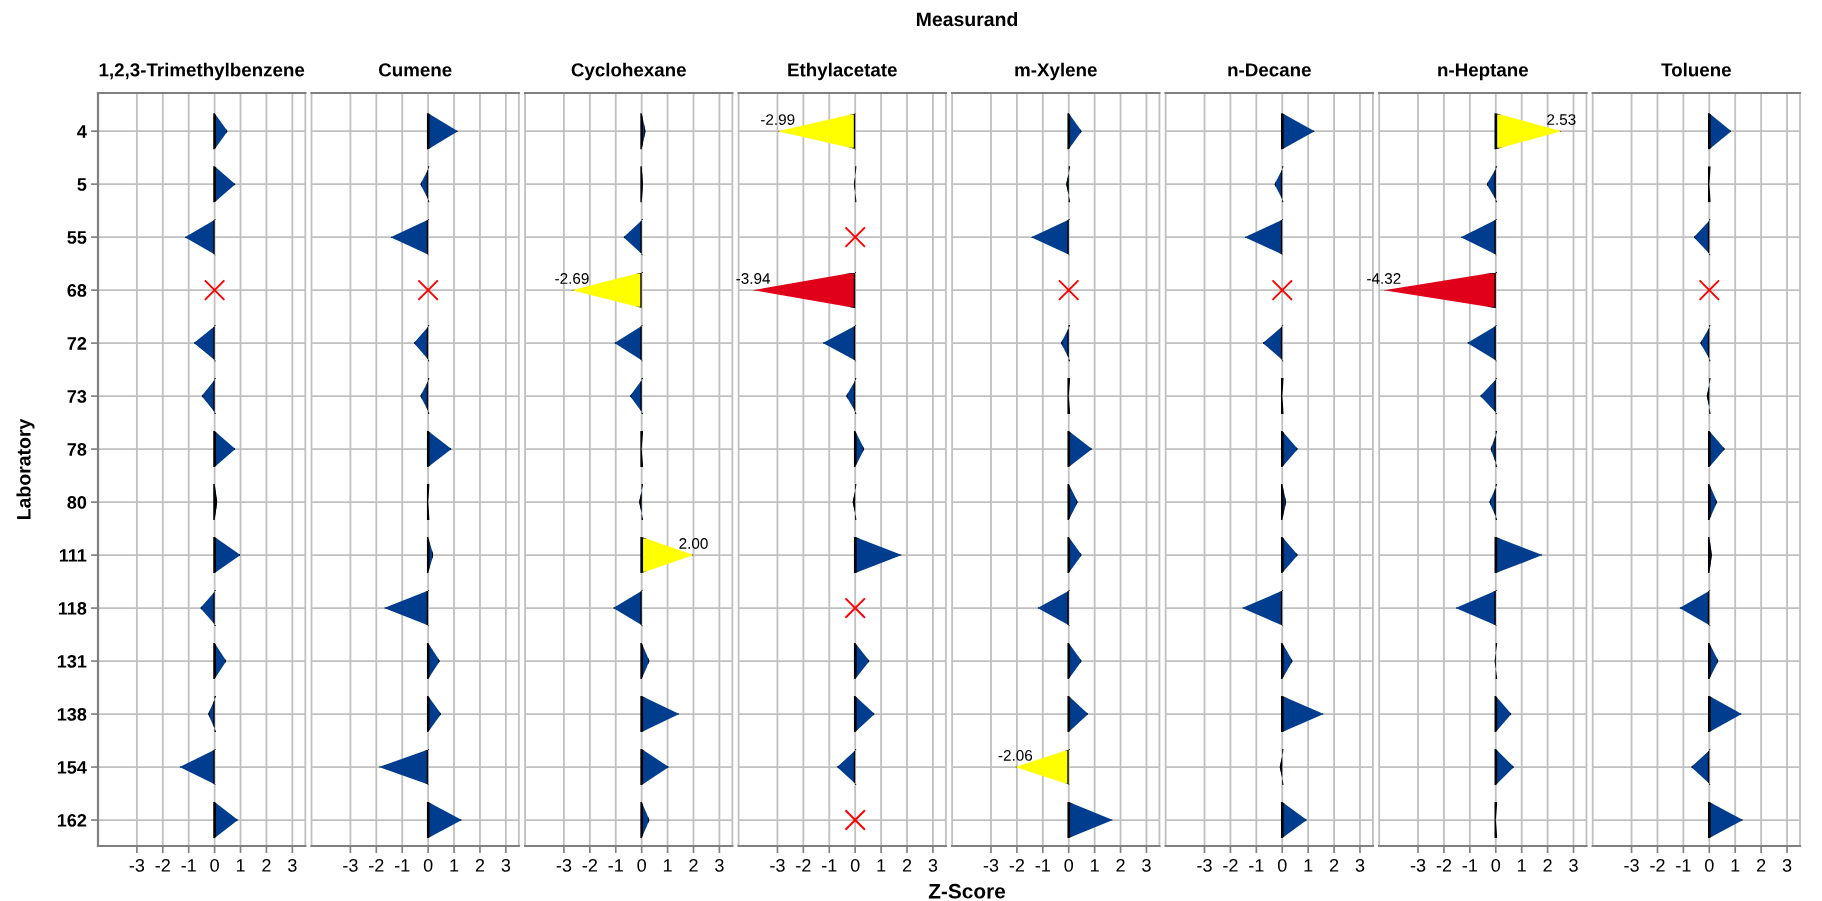 The width and height of the screenshot is (1822, 901). What do you see at coordinates (628, 71) in the screenshot?
I see `chart-title: Cyclohexane` at bounding box center [628, 71].